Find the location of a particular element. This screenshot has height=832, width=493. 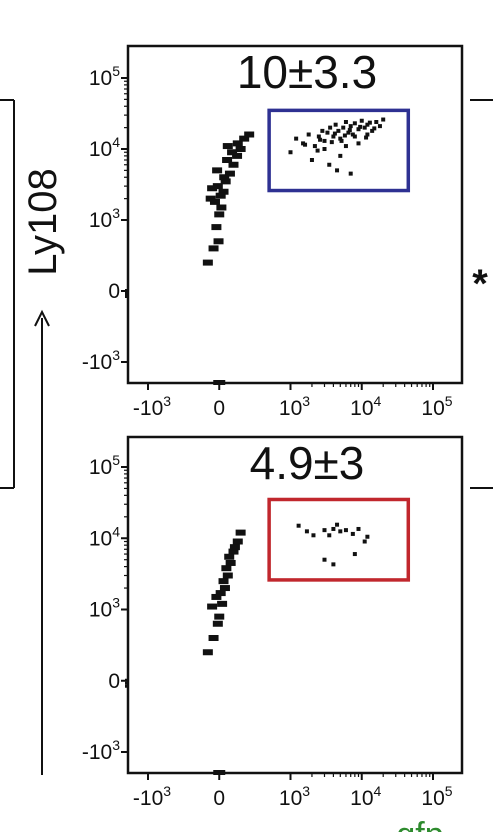

y-axis-arrow-head is located at coordinates (42, 318).